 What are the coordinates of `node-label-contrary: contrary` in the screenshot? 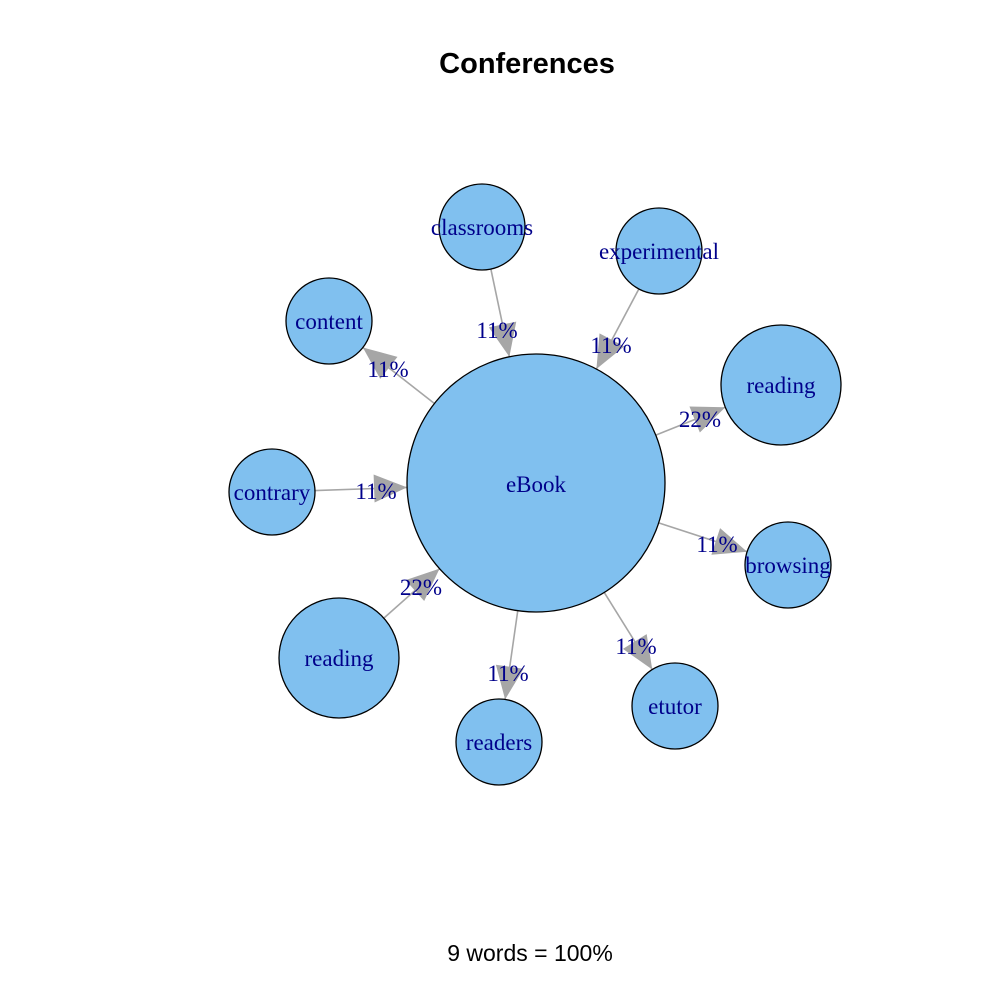 It's located at (272, 492).